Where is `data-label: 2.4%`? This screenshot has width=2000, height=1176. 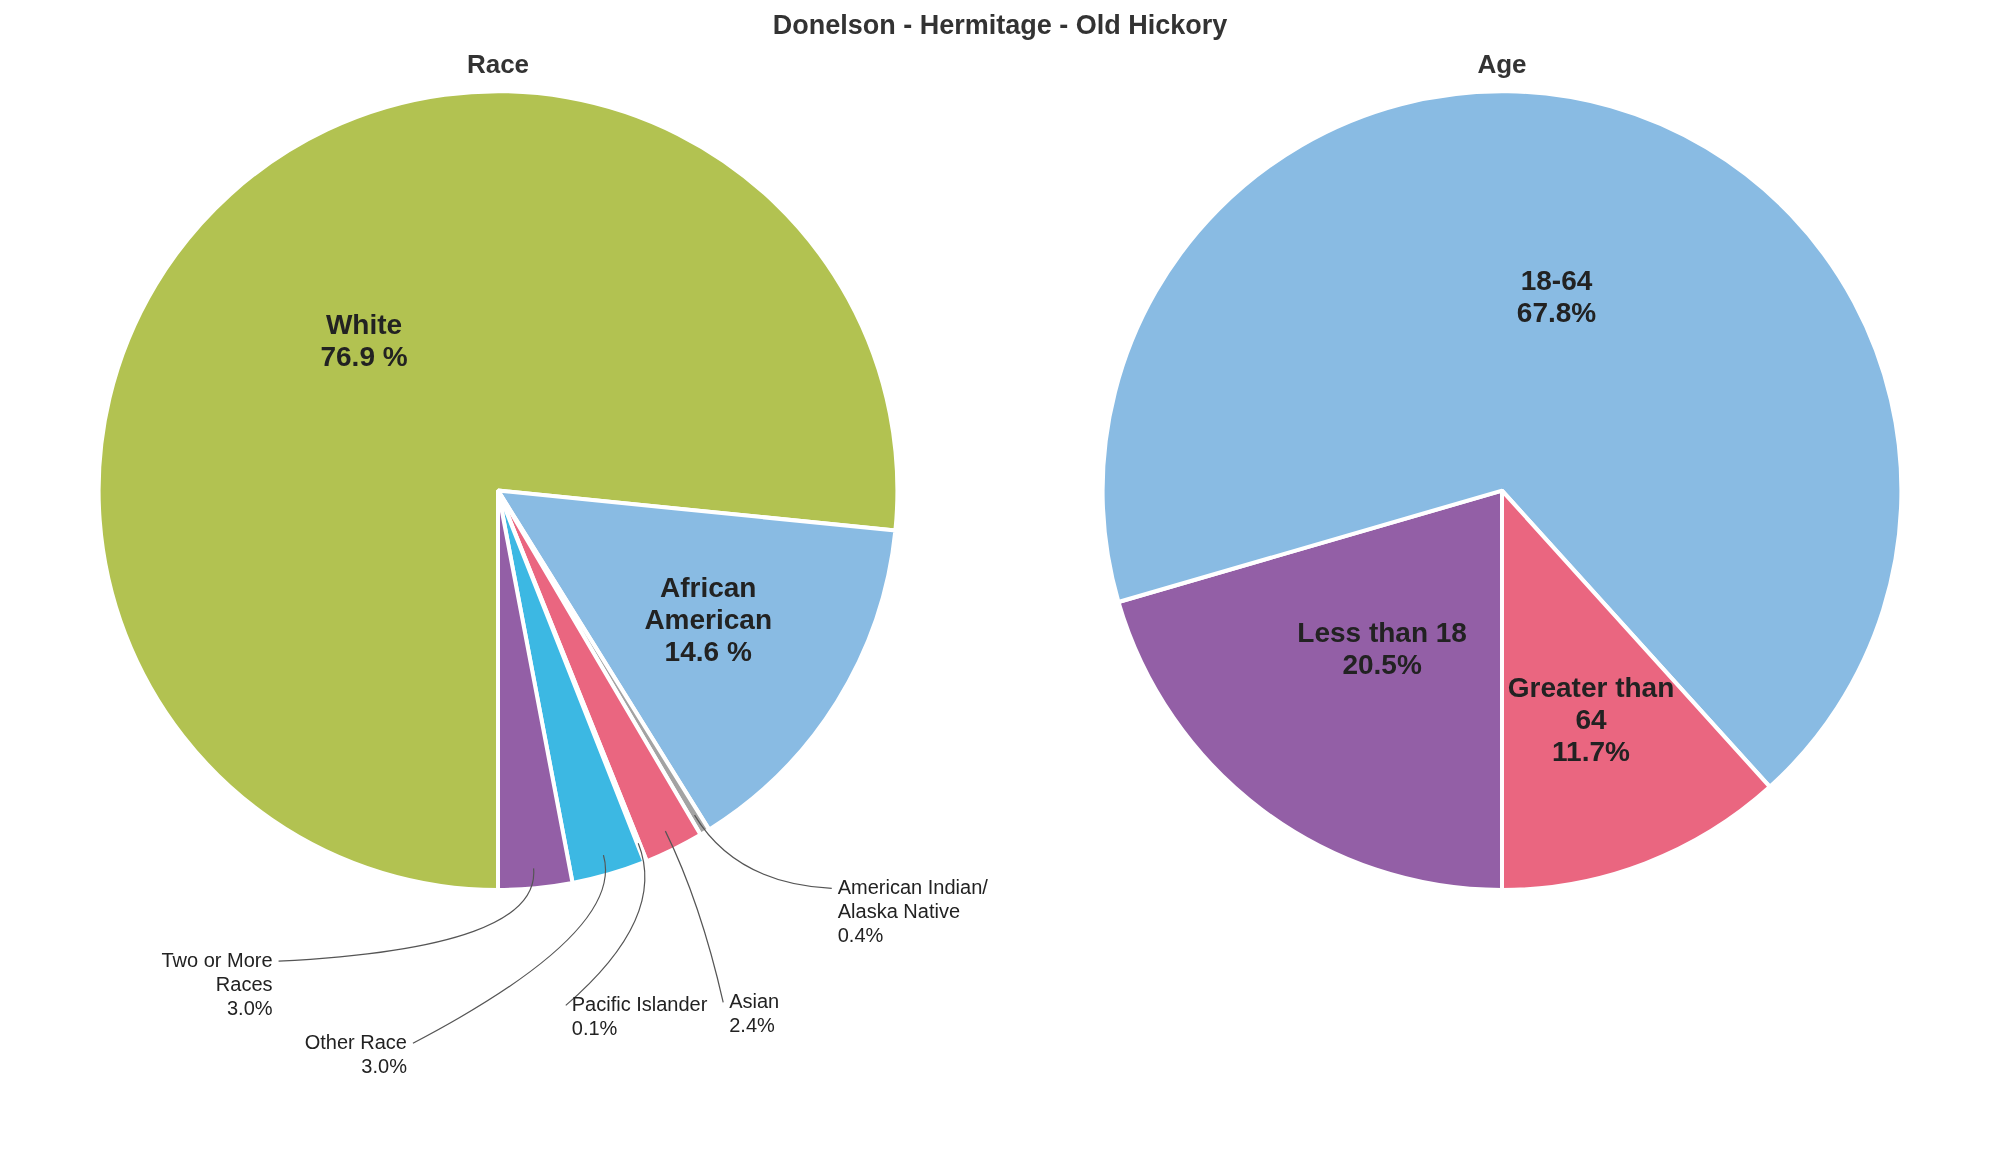
data-label: 2.4% is located at coordinates (752, 1024).